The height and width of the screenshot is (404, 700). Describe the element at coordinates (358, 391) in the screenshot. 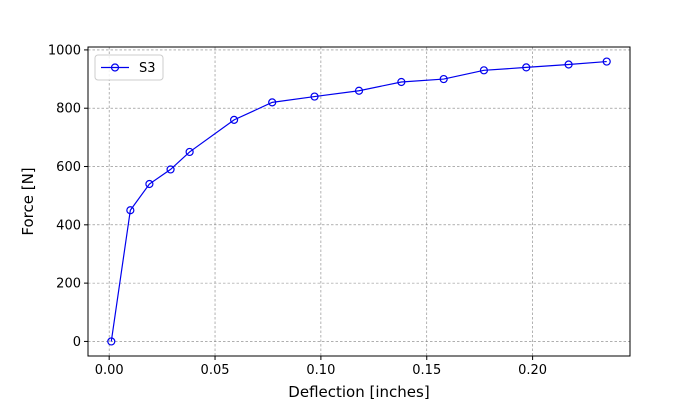

I see `x-axis-label: Deflection [inches]` at that location.